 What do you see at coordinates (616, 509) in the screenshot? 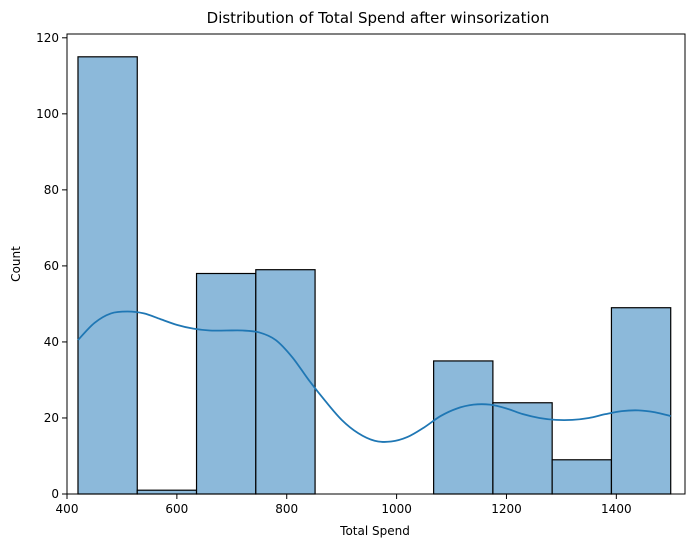
I see `x-tick-label: 1400` at bounding box center [616, 509].